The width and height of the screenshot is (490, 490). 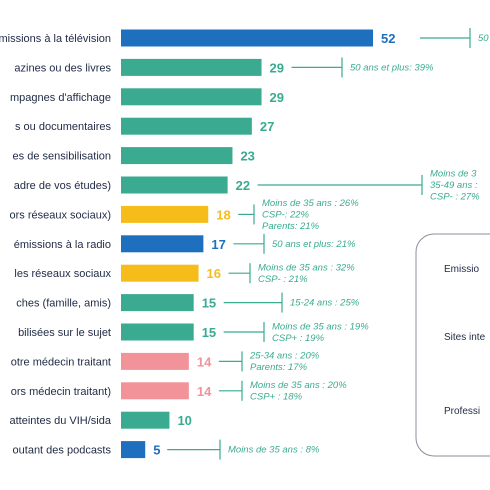 I want to click on annotation-text: Moins de 3, so click(x=453, y=174).